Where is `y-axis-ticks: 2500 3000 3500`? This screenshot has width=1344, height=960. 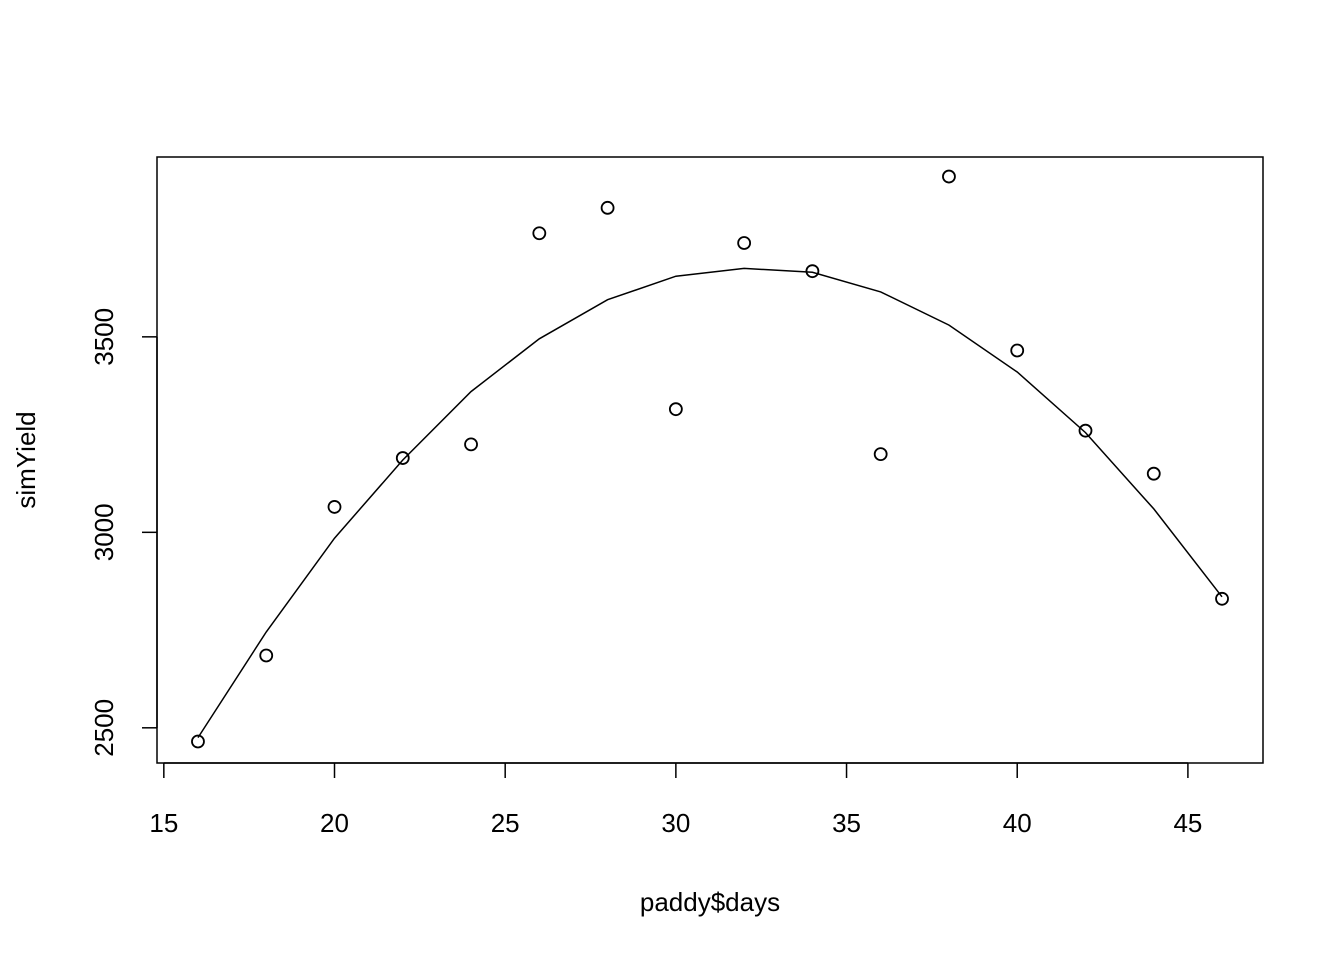 y-axis-ticks: 2500 3000 3500 is located at coordinates (123, 532).